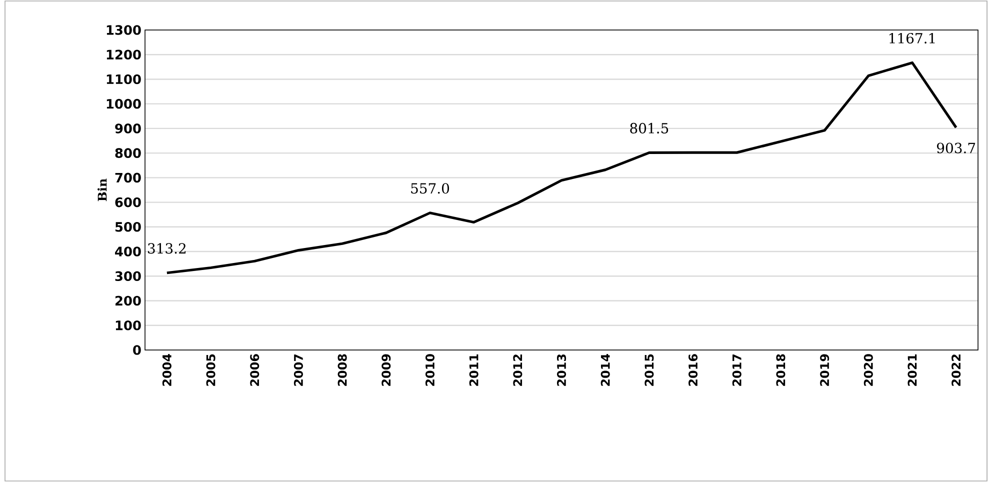 The image size is (988, 489). What do you see at coordinates (128, 276) in the screenshot?
I see `y-tick-label: 300` at bounding box center [128, 276].